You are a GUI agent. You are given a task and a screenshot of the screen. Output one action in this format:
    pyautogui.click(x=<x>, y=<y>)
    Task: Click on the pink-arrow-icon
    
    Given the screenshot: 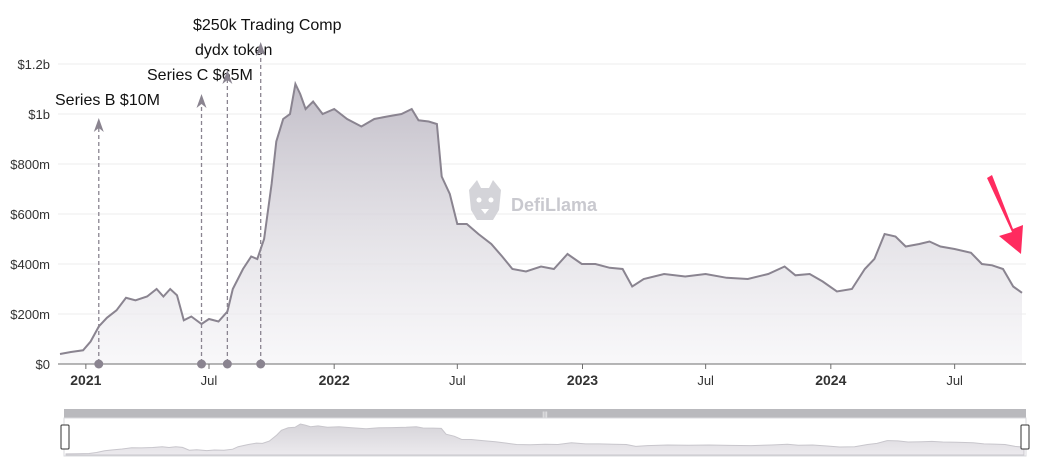 What is the action you would take?
    pyautogui.click(x=1005, y=214)
    